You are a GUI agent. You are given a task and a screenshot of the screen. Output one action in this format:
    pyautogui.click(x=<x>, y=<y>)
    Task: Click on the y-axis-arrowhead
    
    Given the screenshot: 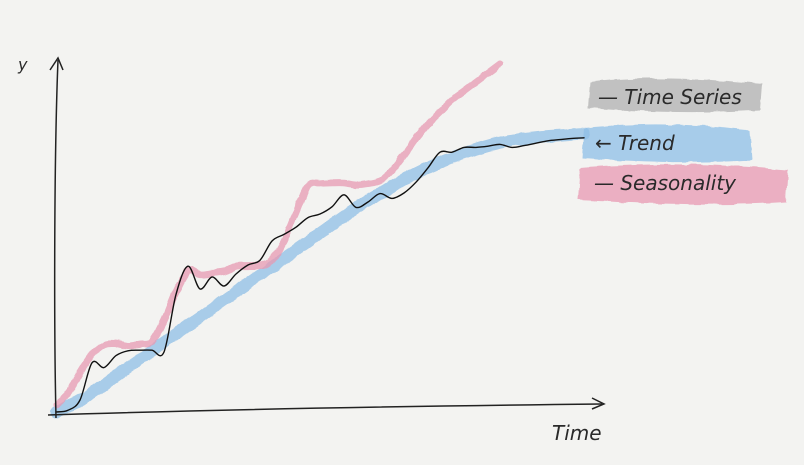 What is the action you would take?
    pyautogui.click(x=56, y=63)
    